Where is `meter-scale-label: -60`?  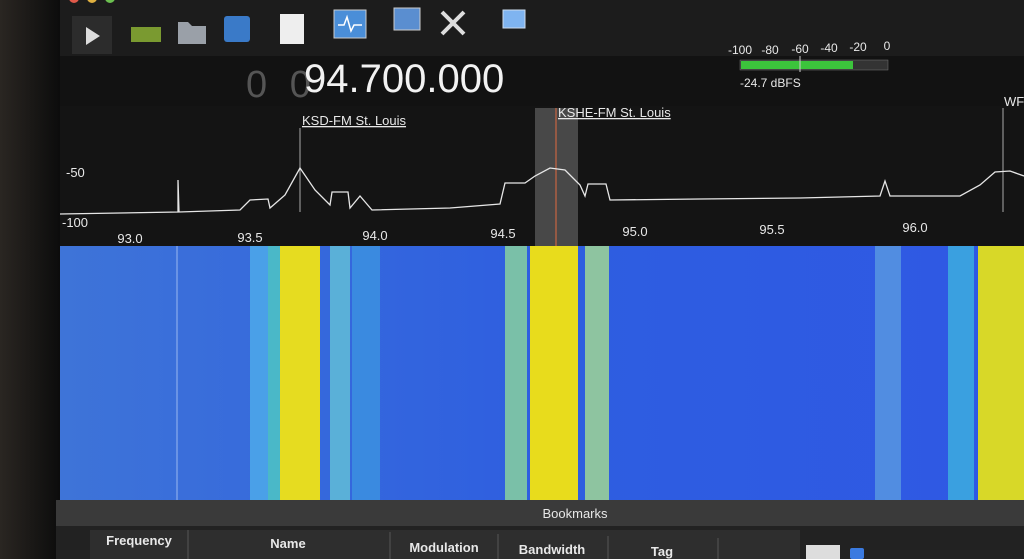 meter-scale-label: -60 is located at coordinates (800, 49).